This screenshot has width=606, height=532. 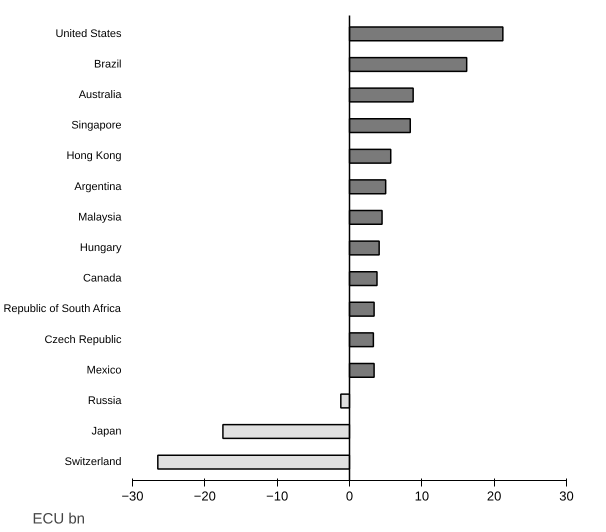 What do you see at coordinates (566, 496) in the screenshot?
I see `x-tick-label: 30` at bounding box center [566, 496].